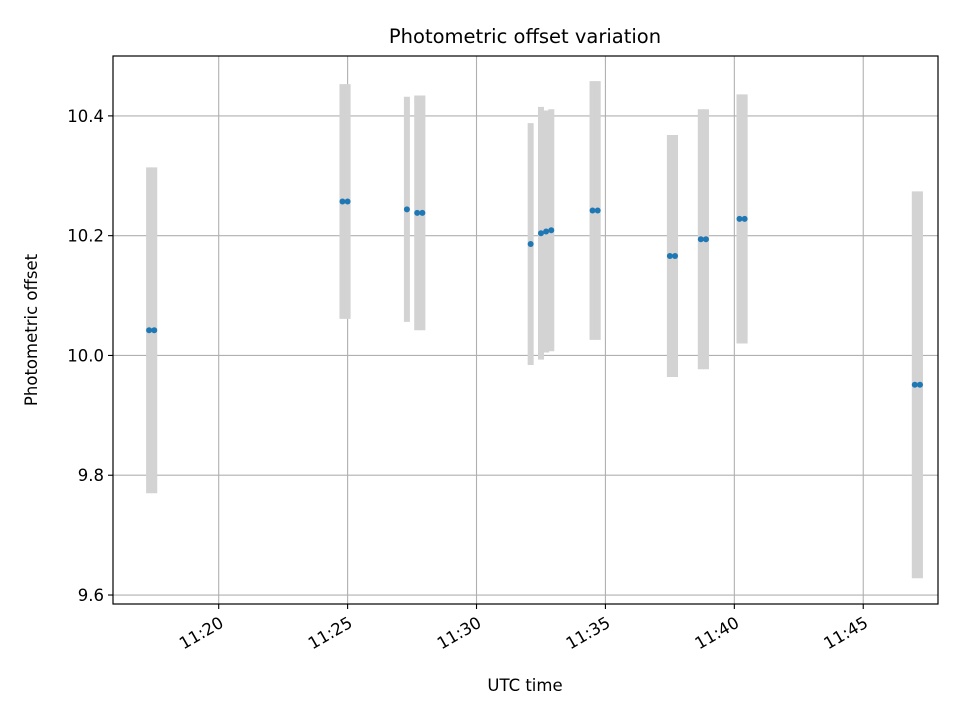 Image resolution: width=960 pixels, height=720 pixels. Describe the element at coordinates (717, 633) in the screenshot. I see `x-tick-label: 11:40` at that location.